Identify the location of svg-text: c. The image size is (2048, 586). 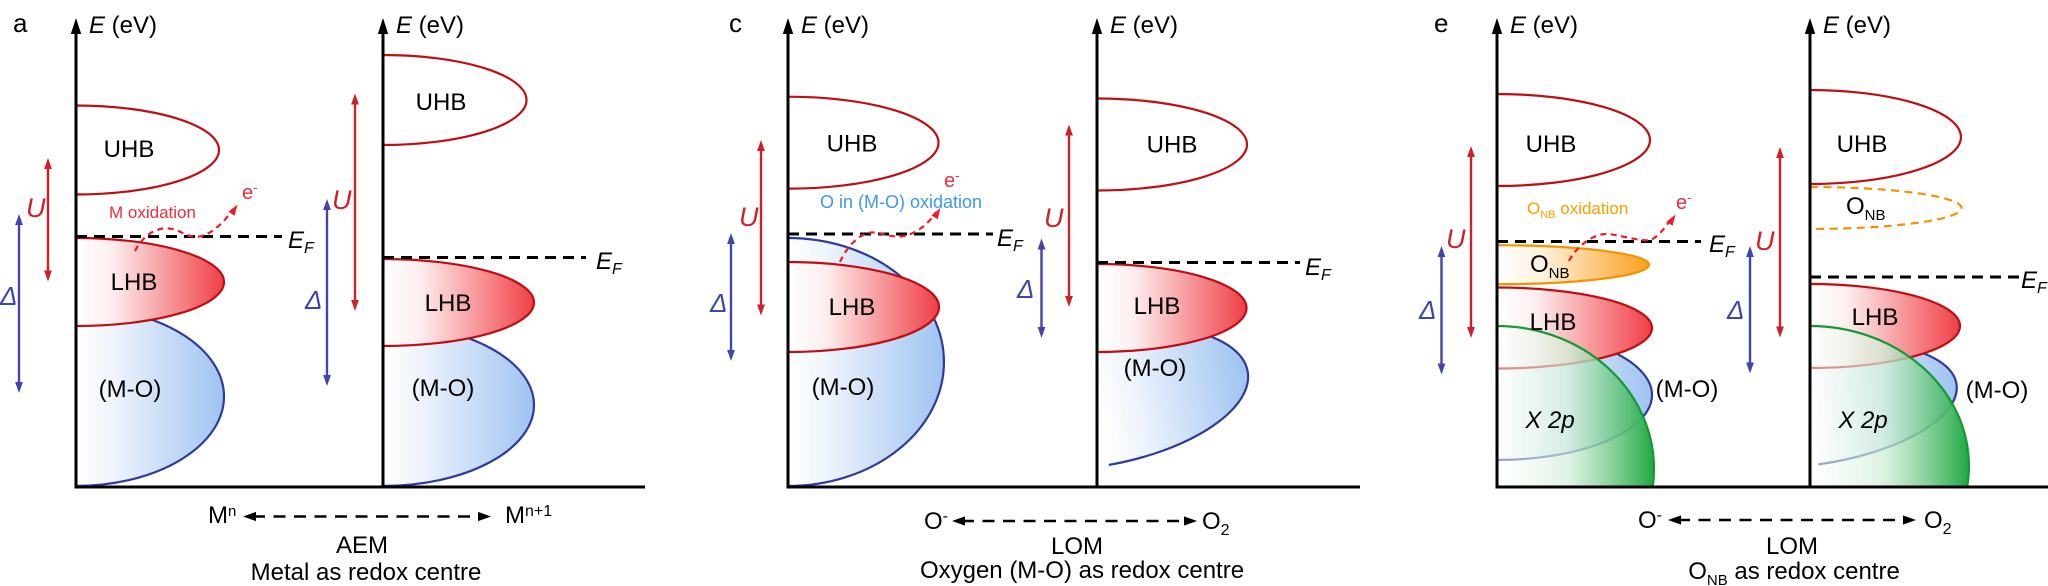
(735, 23).